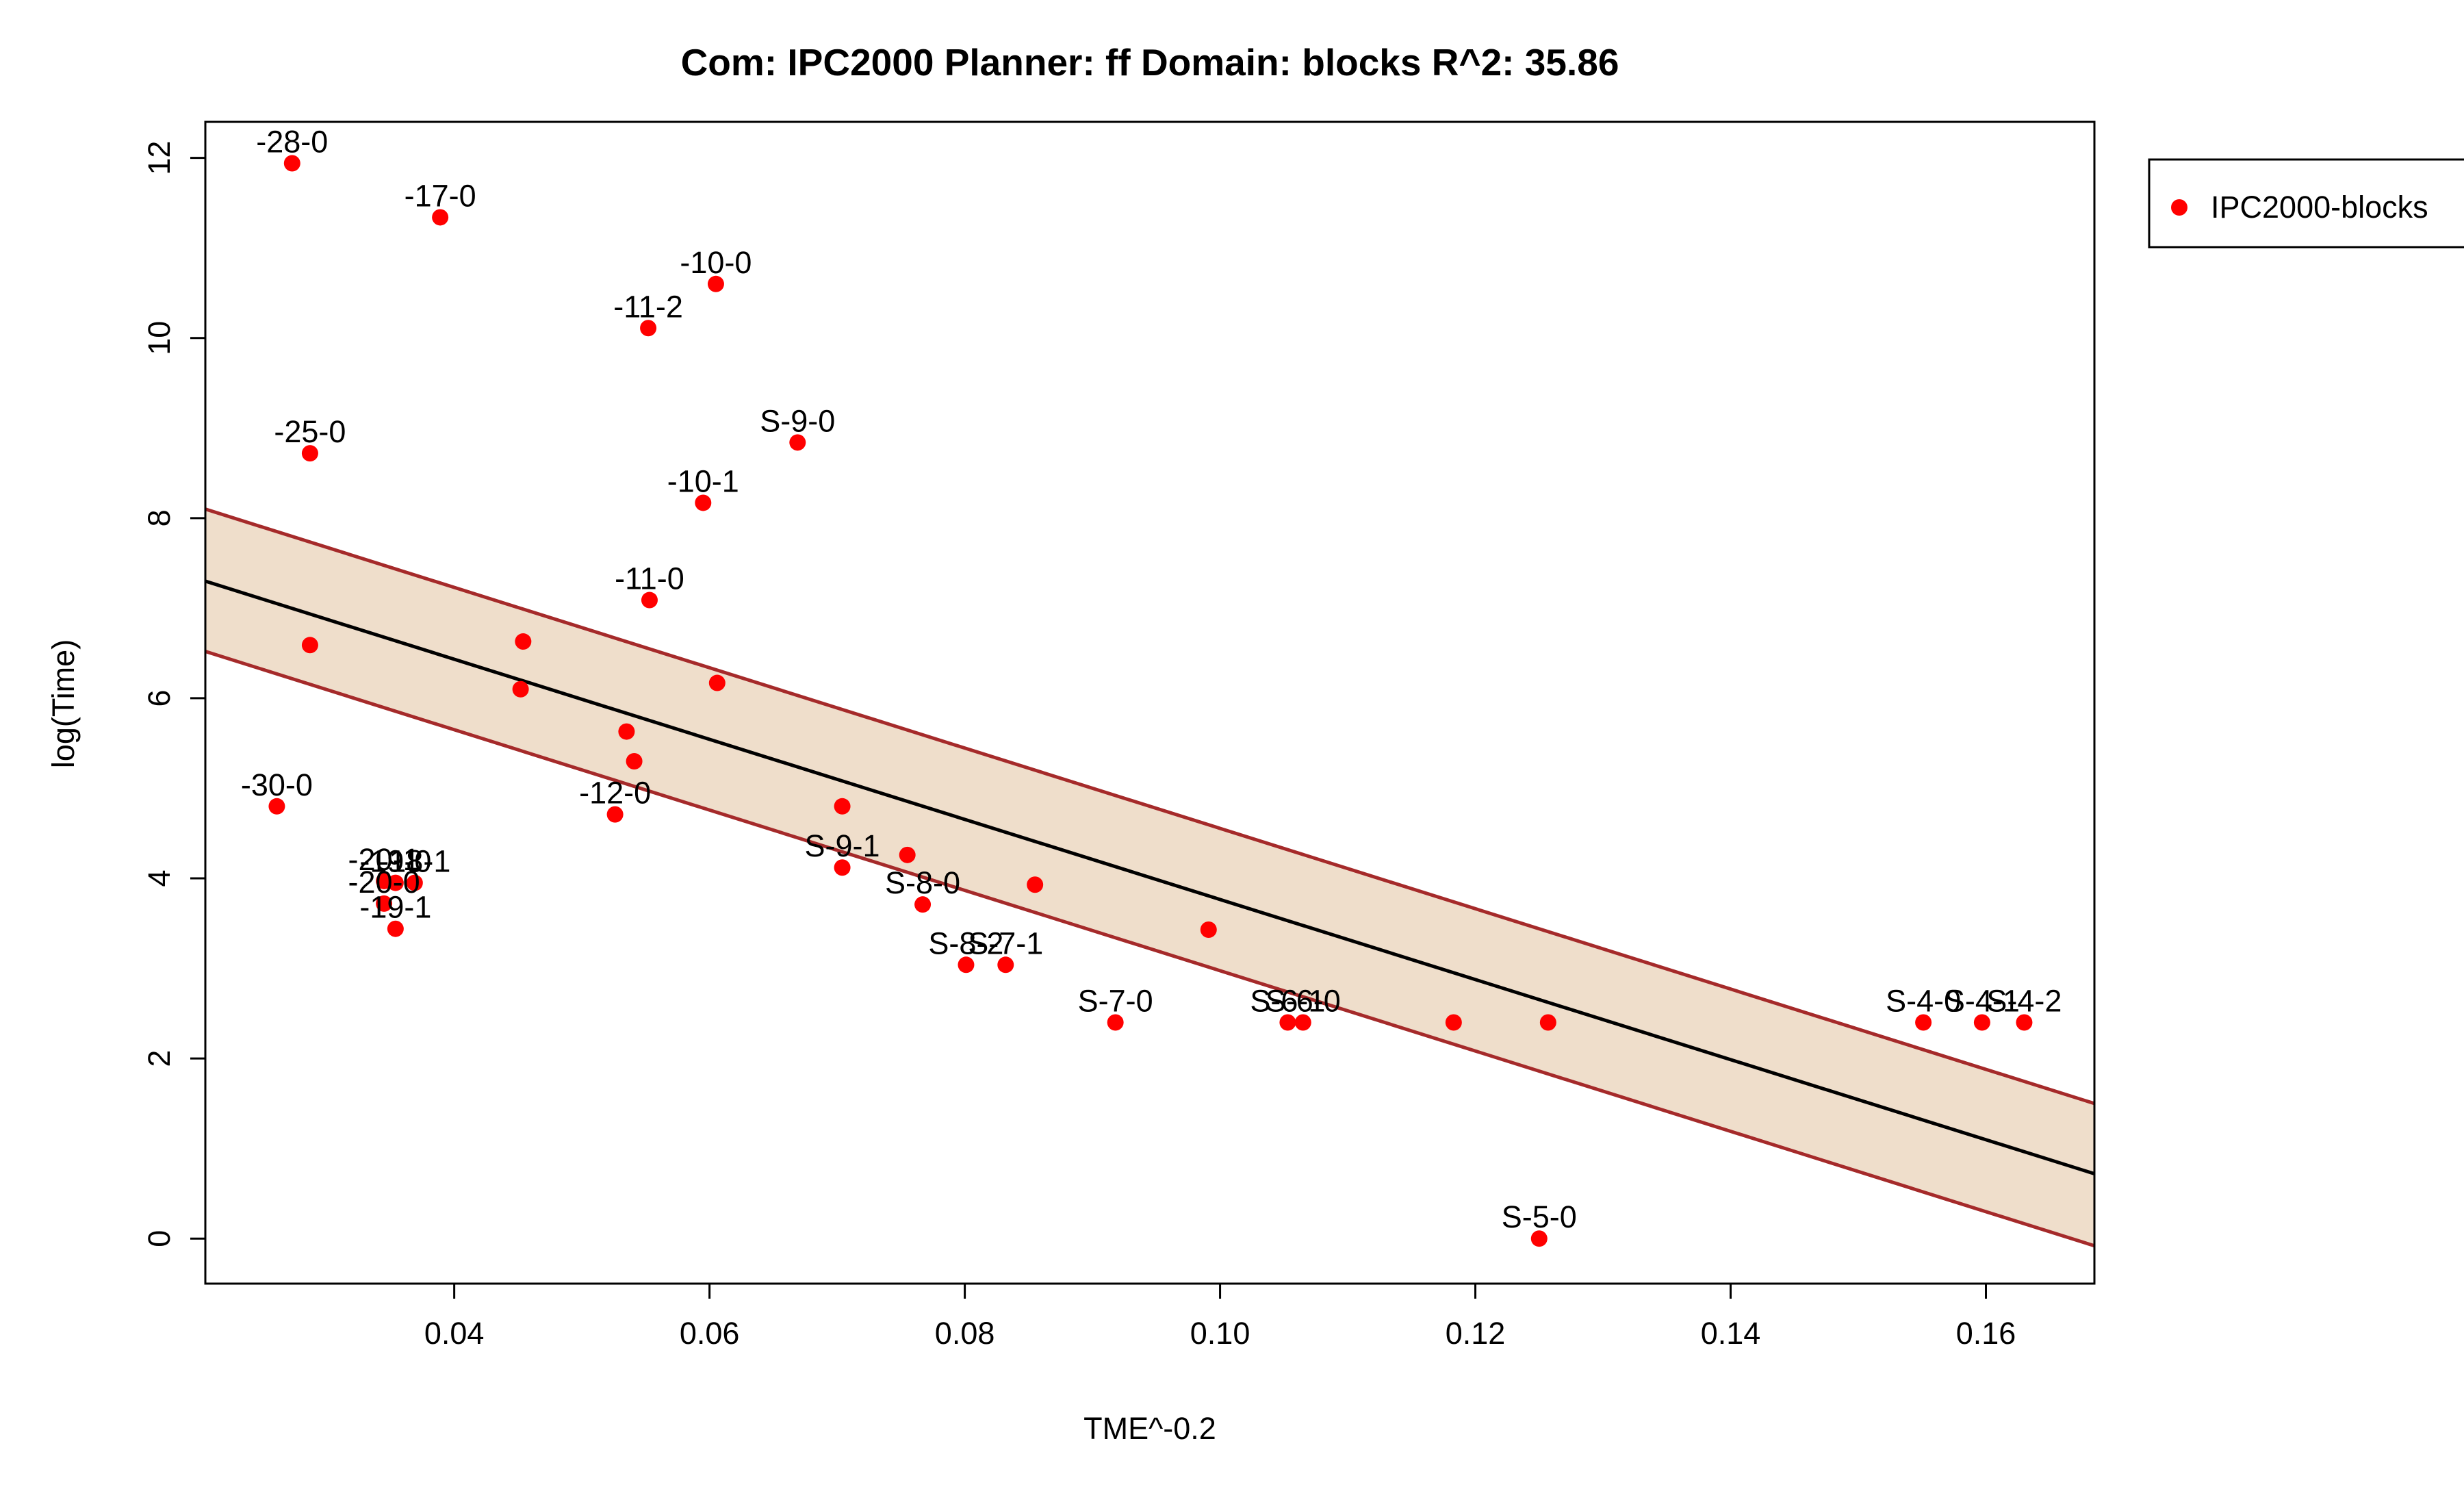 The width and height of the screenshot is (2464, 1489). Describe the element at coordinates (966, 943) in the screenshot. I see `point-label: S-8-2` at that location.